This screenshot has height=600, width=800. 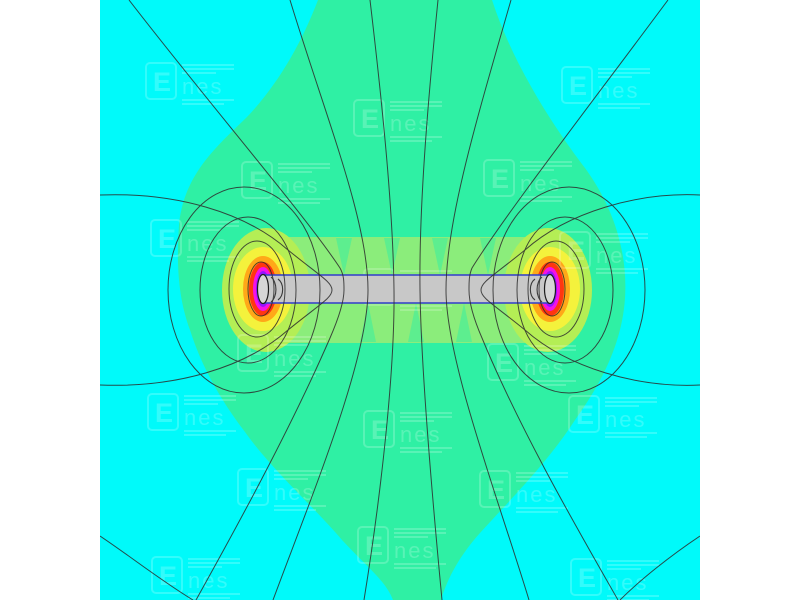 I want to click on left-end-cap, so click(x=270, y=289).